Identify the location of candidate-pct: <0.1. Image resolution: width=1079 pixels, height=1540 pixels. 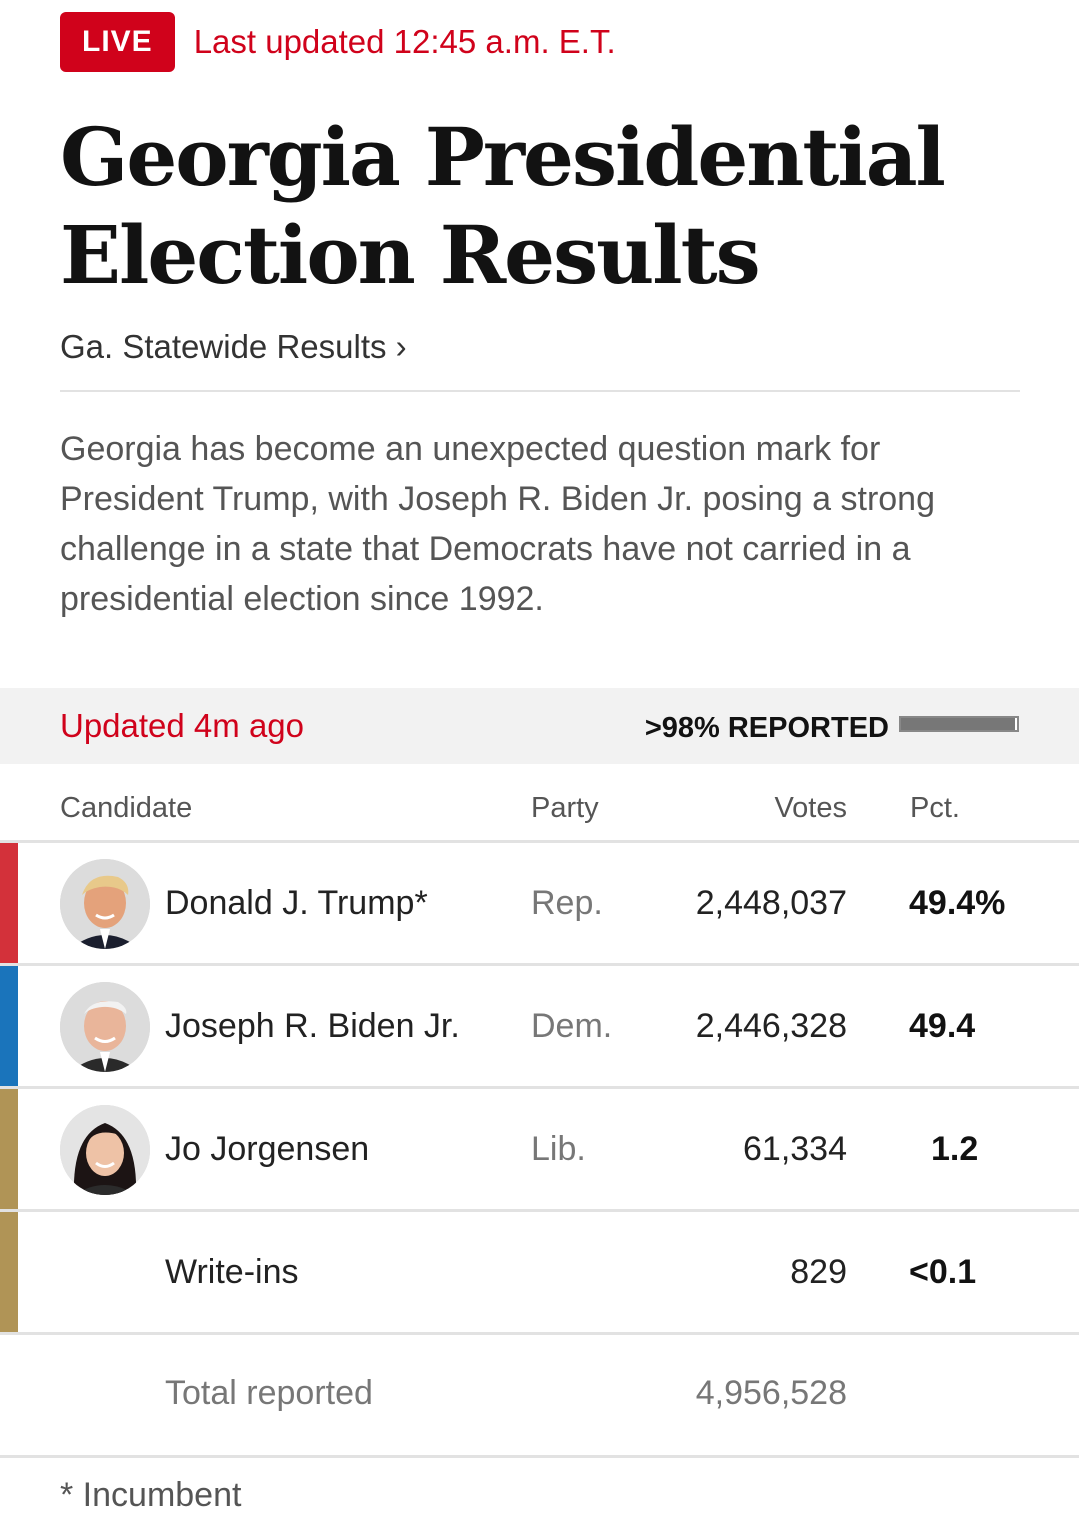
(943, 1272).